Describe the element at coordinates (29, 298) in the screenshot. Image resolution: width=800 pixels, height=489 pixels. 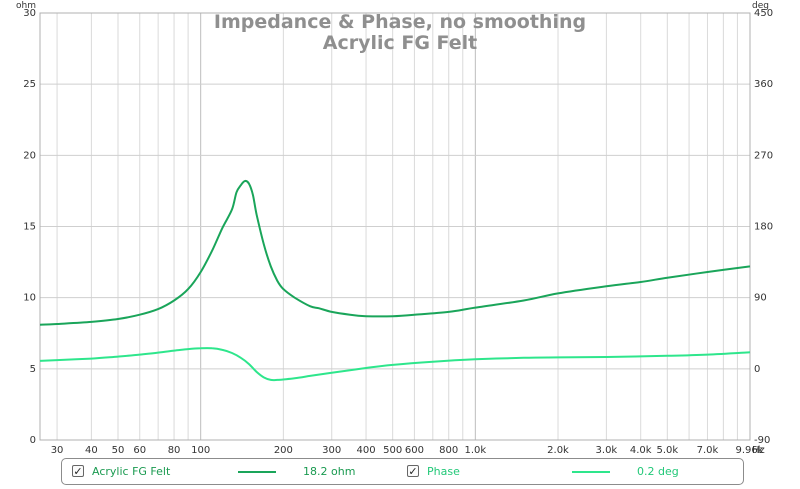
I see `left-y-tick-label: 10` at that location.